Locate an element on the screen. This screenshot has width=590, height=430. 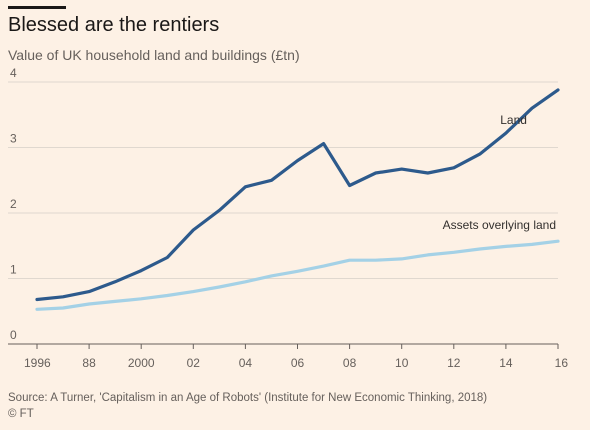
ft-credit: © FT is located at coordinates (21, 414).